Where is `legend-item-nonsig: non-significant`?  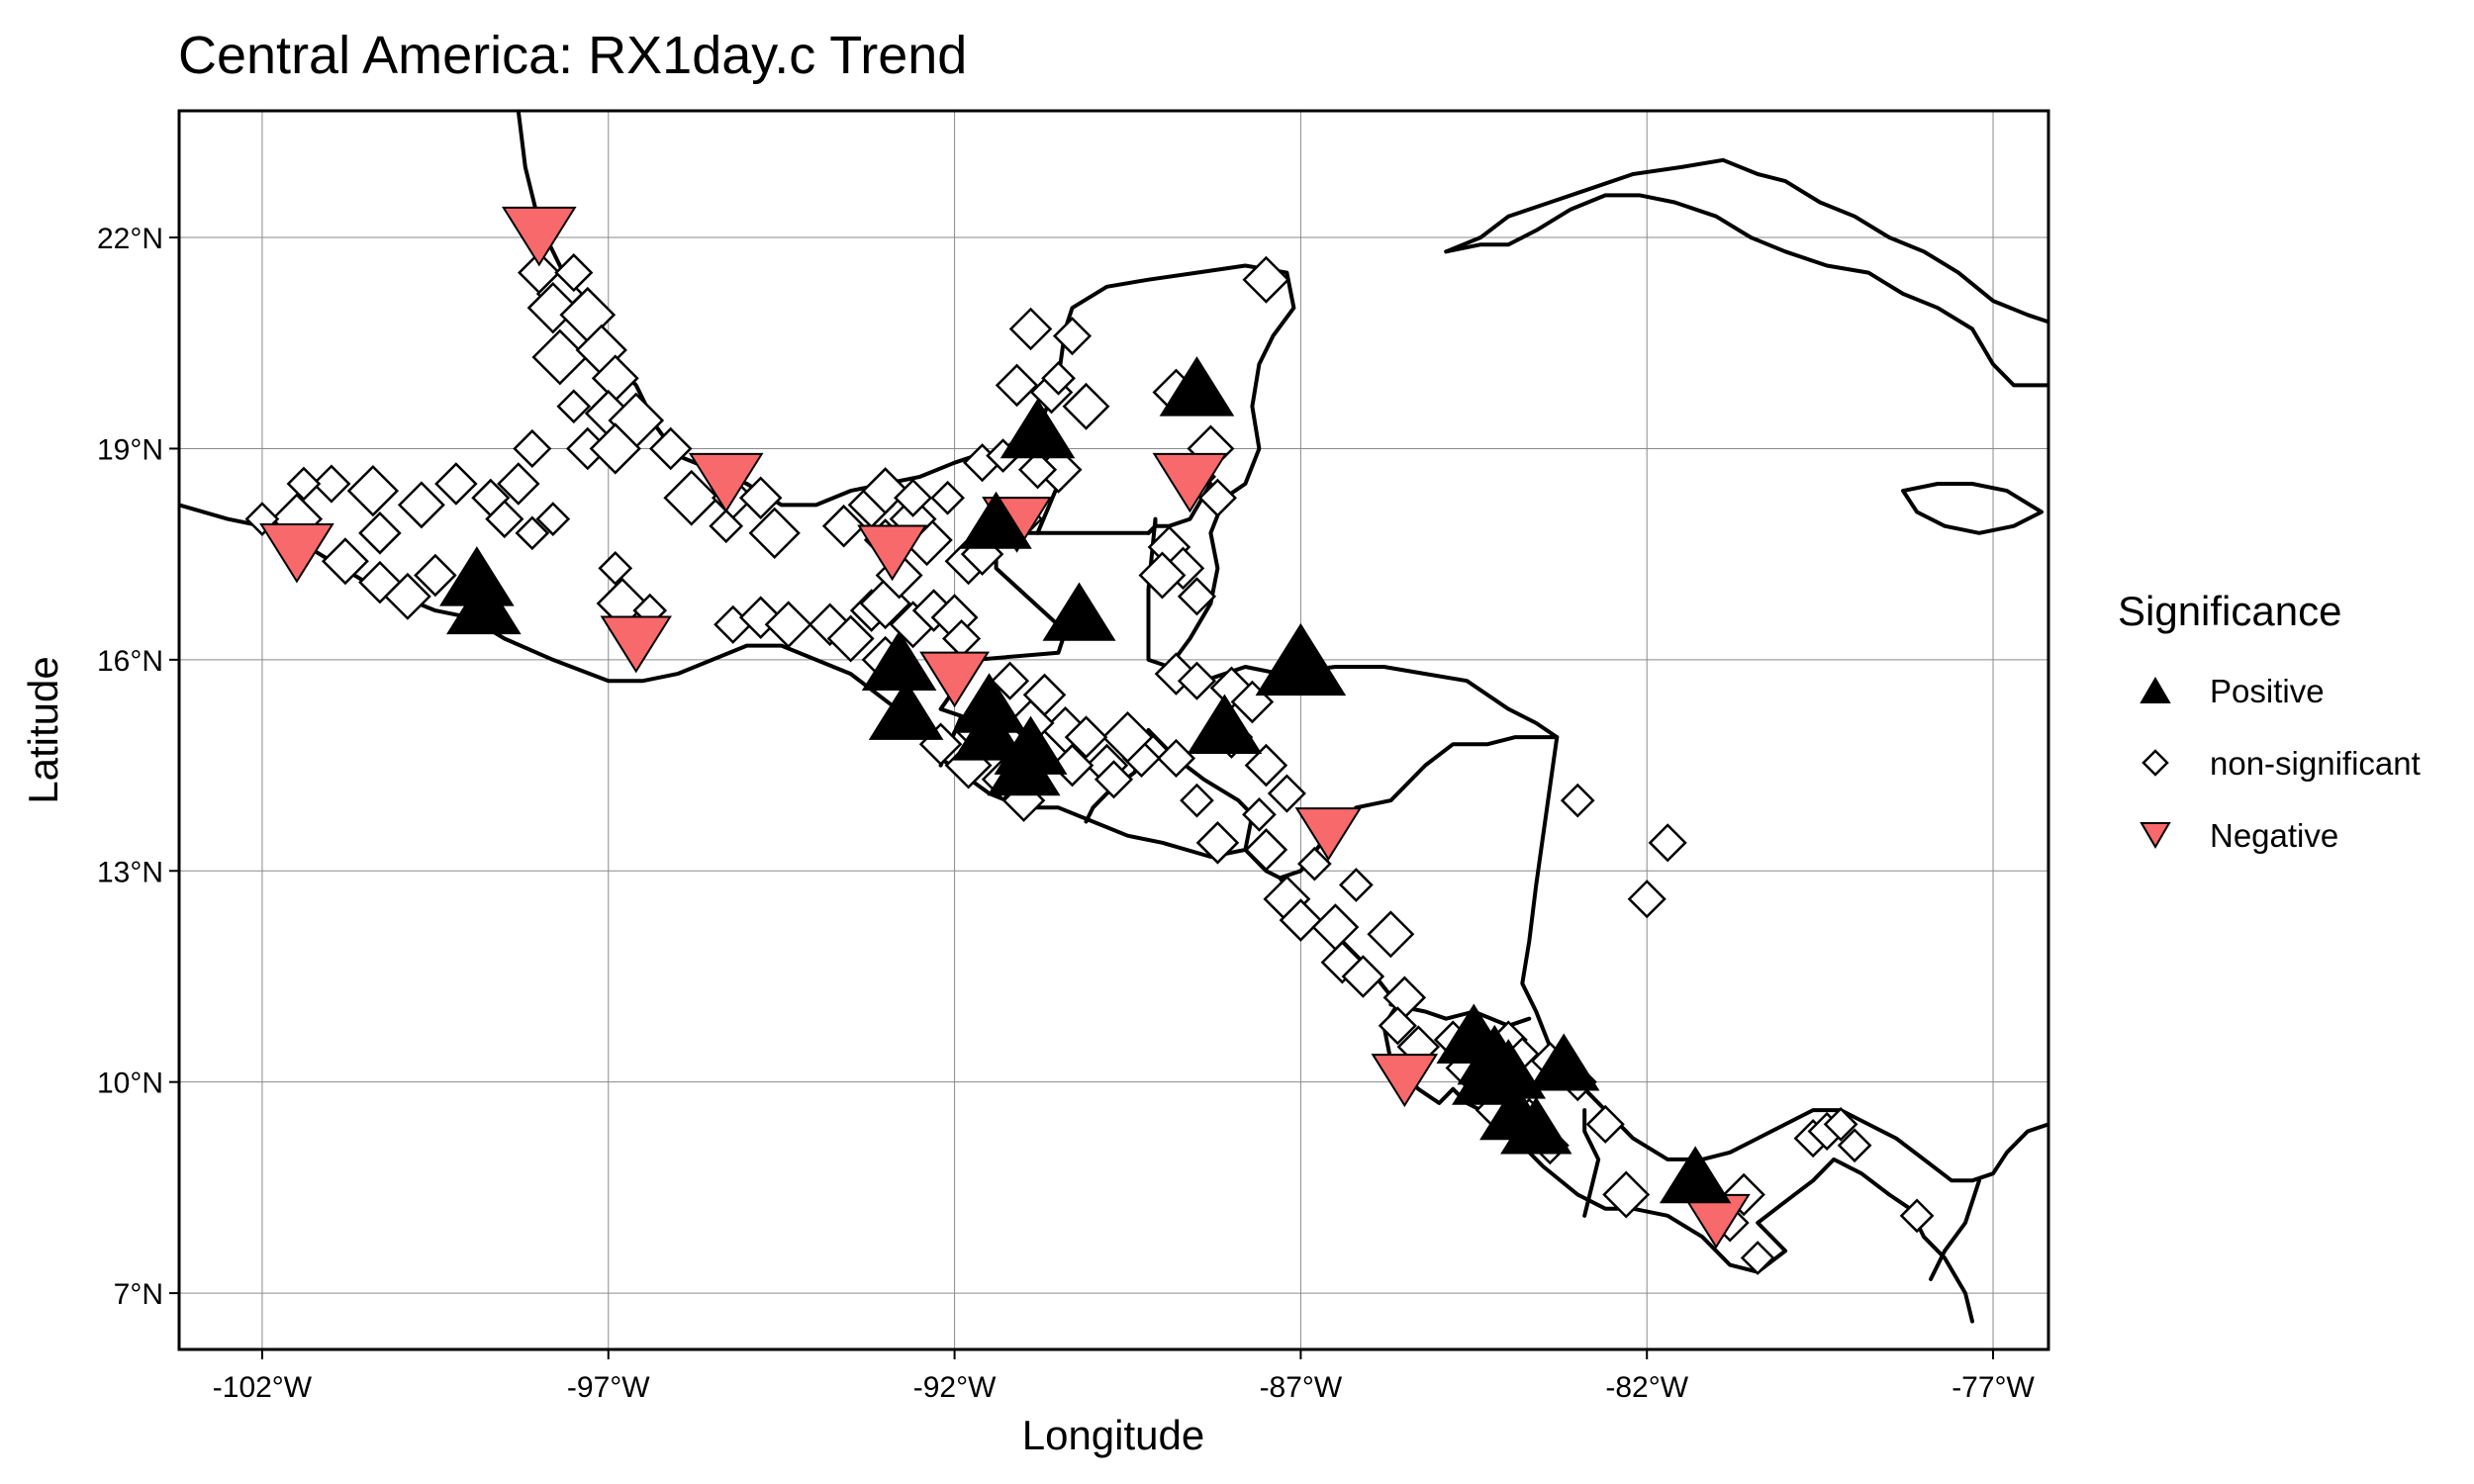 legend-item-nonsig: non-significant is located at coordinates (2281, 763).